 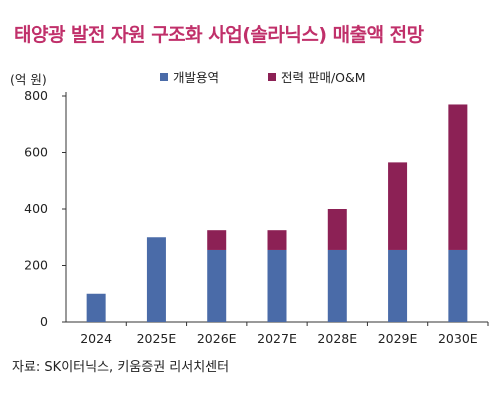 What do you see at coordinates (398, 285) in the screenshot?
I see `bar-dev-2029E` at bounding box center [398, 285].